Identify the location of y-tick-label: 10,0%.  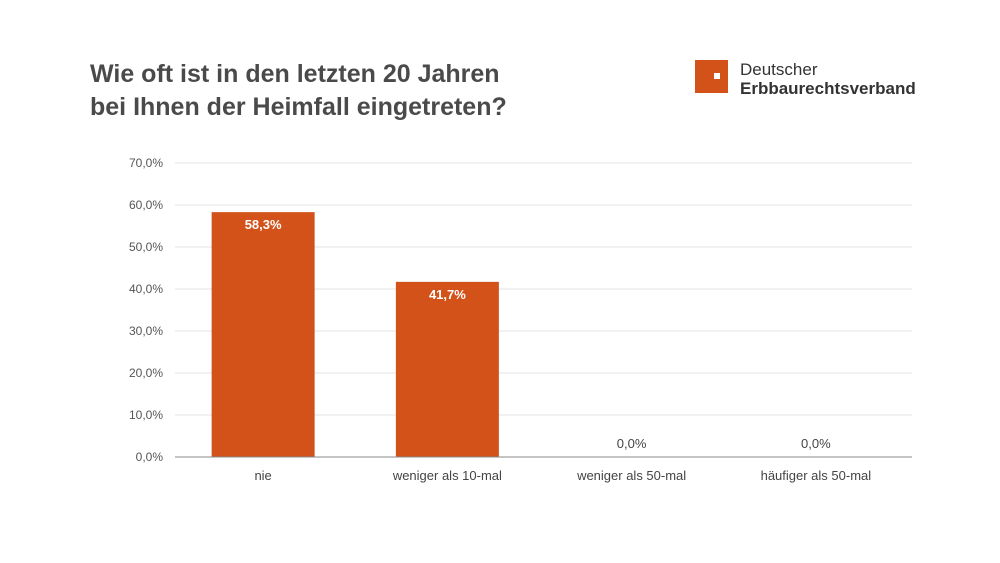
(146, 415).